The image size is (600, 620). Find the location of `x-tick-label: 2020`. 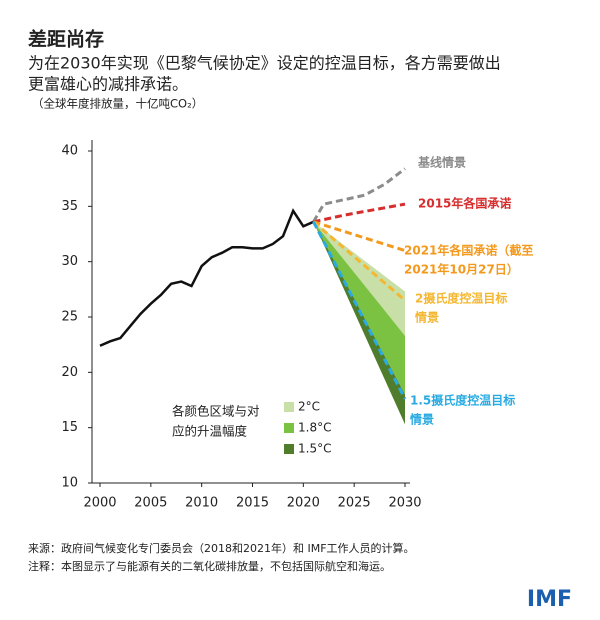

x-tick-label: 2020 is located at coordinates (303, 503).